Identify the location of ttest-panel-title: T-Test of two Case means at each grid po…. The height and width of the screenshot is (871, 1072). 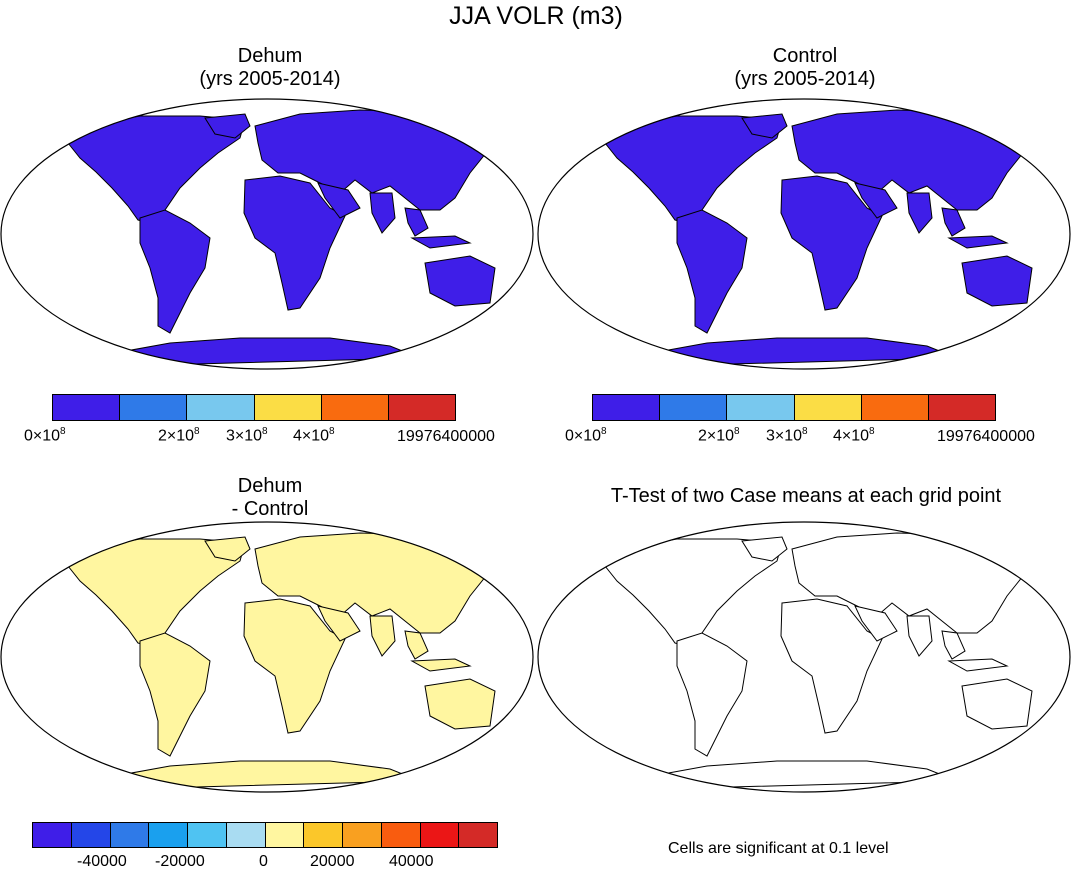
(806, 496).